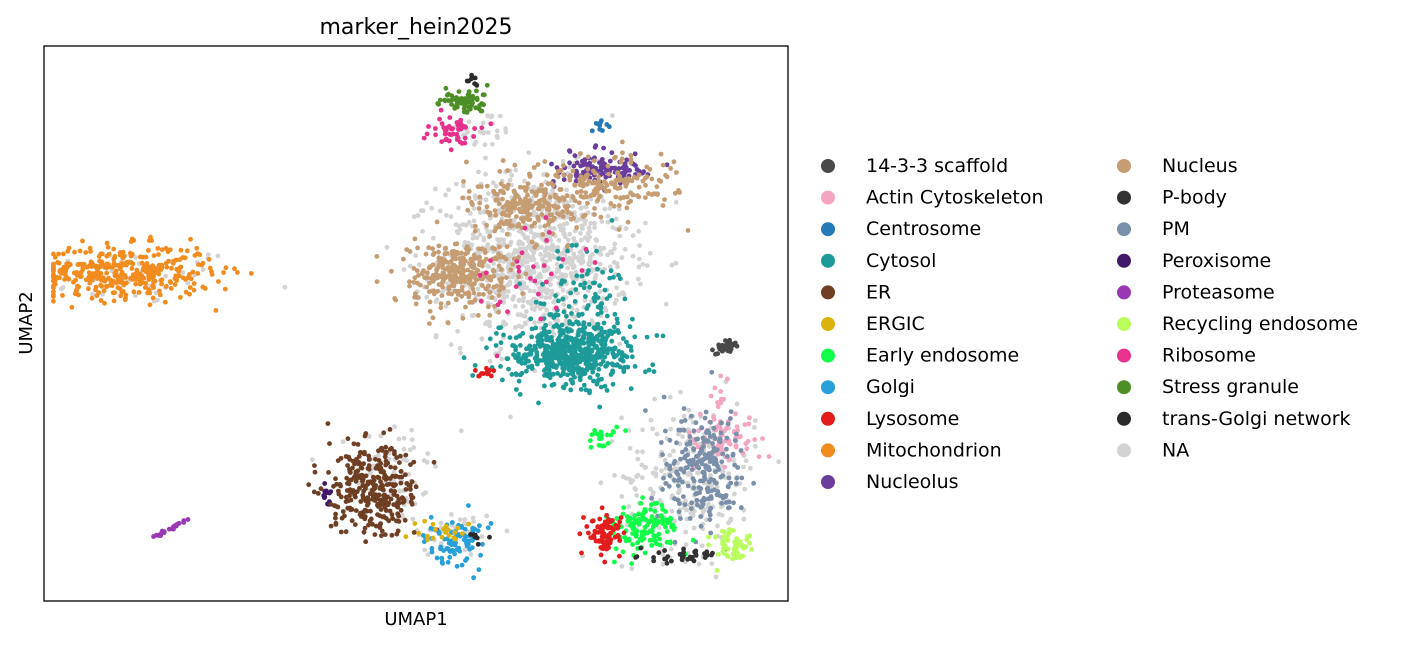 This screenshot has height=645, width=1401. What do you see at coordinates (725, 347) in the screenshot?
I see `cluster-14-3-3-scaffold` at bounding box center [725, 347].